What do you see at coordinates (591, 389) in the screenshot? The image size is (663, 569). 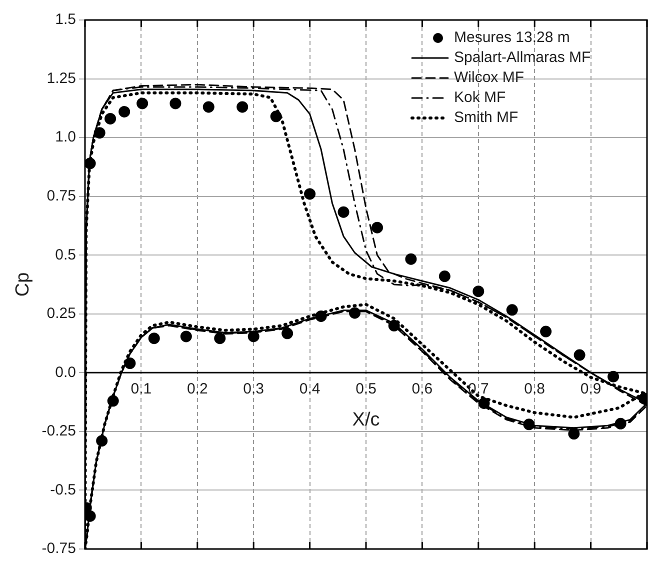 I see `x-tick-label: 0.9` at bounding box center [591, 389].